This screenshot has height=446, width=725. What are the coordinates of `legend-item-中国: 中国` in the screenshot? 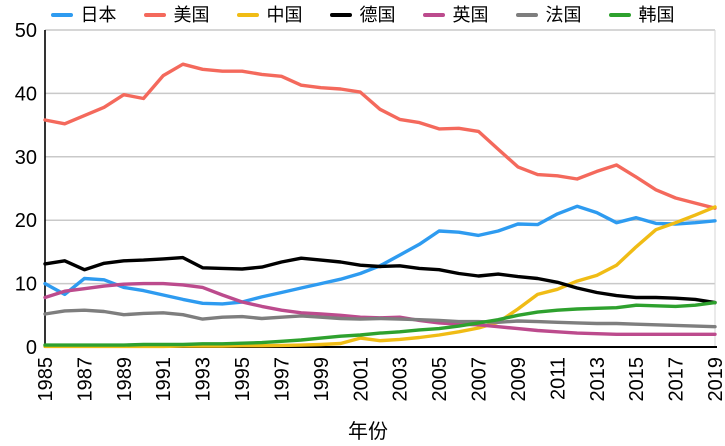 It's located at (269, 15).